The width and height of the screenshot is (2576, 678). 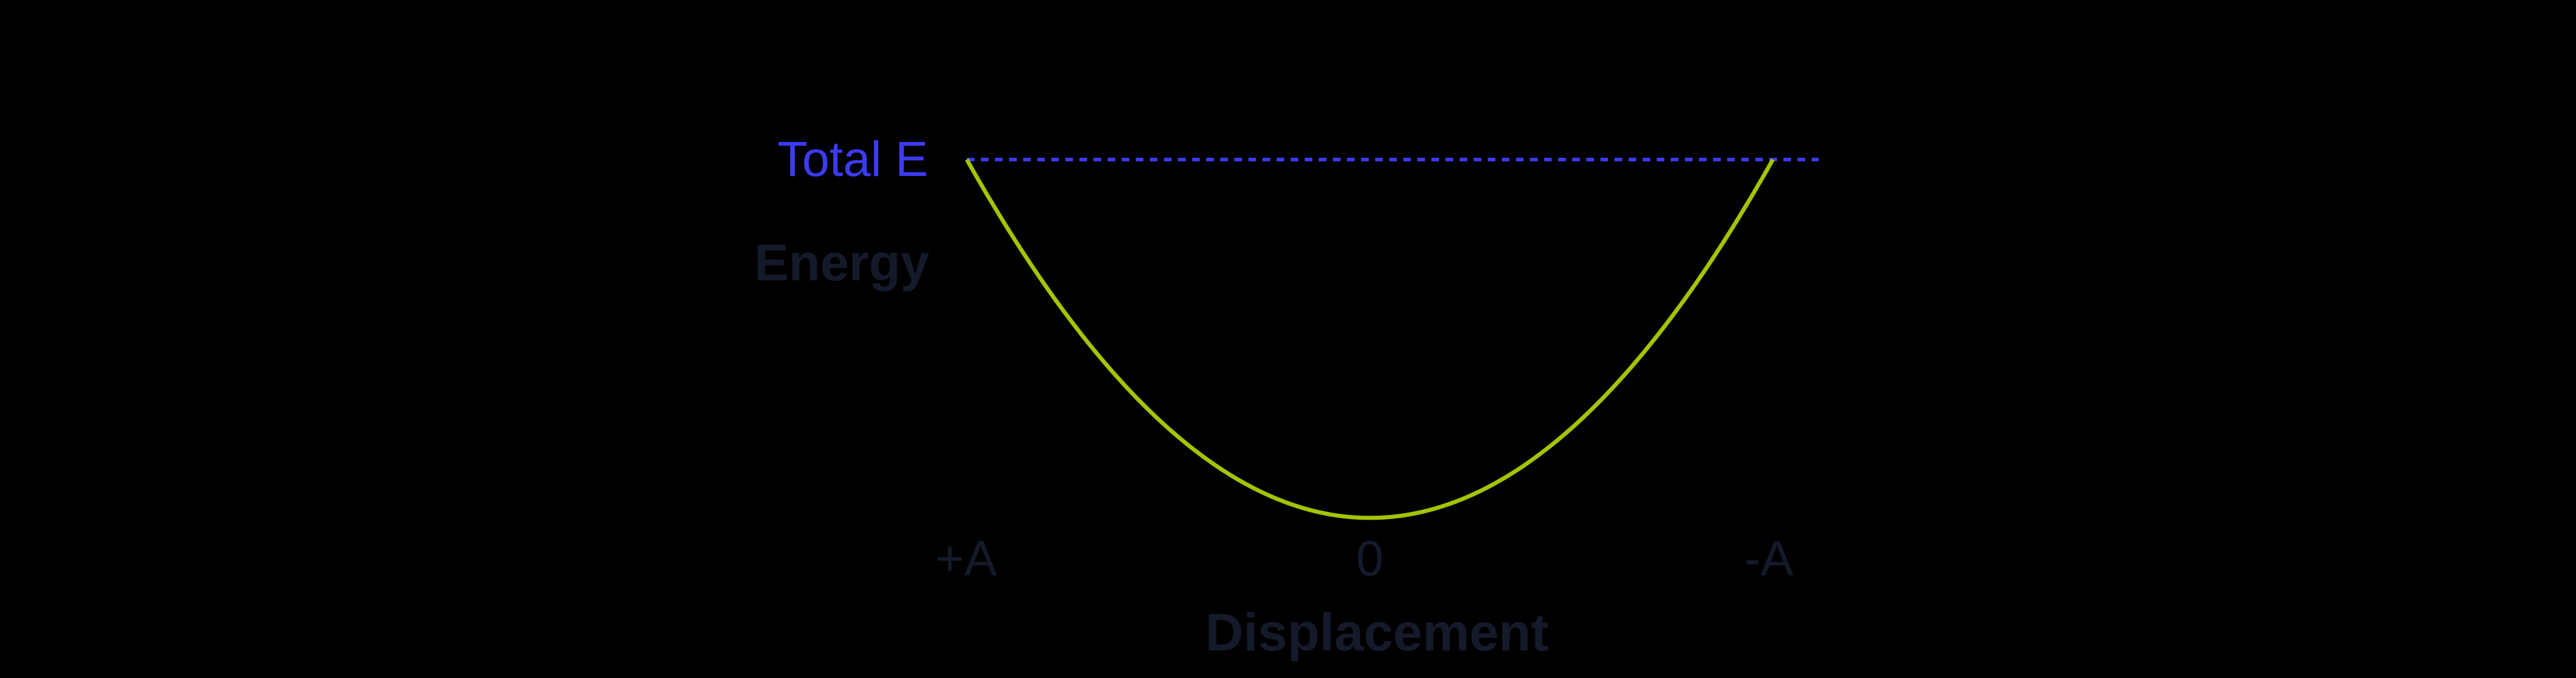 What do you see at coordinates (841, 262) in the screenshot?
I see `y-axis-label: Energy` at bounding box center [841, 262].